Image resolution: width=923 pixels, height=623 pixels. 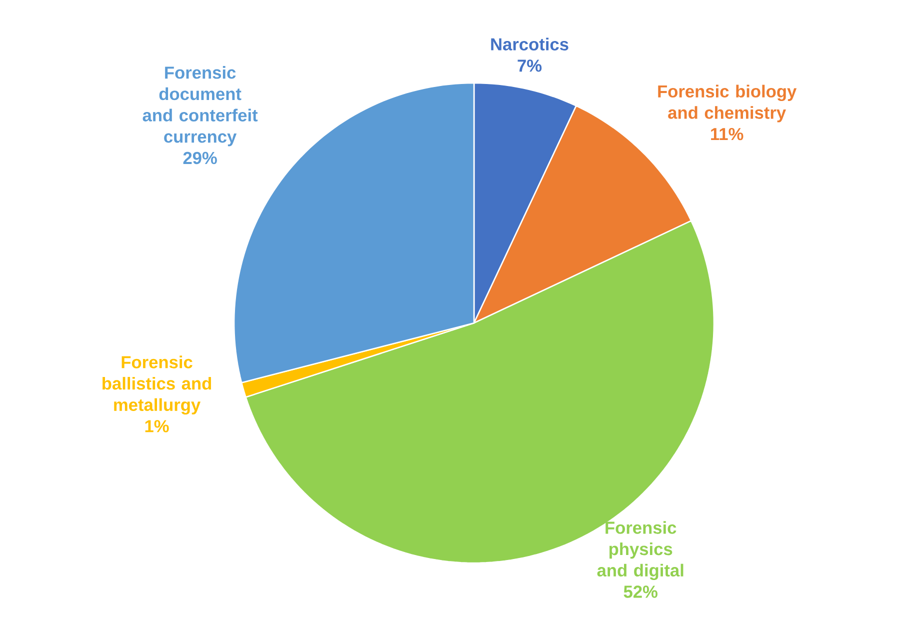 I want to click on slice-label: Forensic biology and chemistry, so click(x=727, y=103).